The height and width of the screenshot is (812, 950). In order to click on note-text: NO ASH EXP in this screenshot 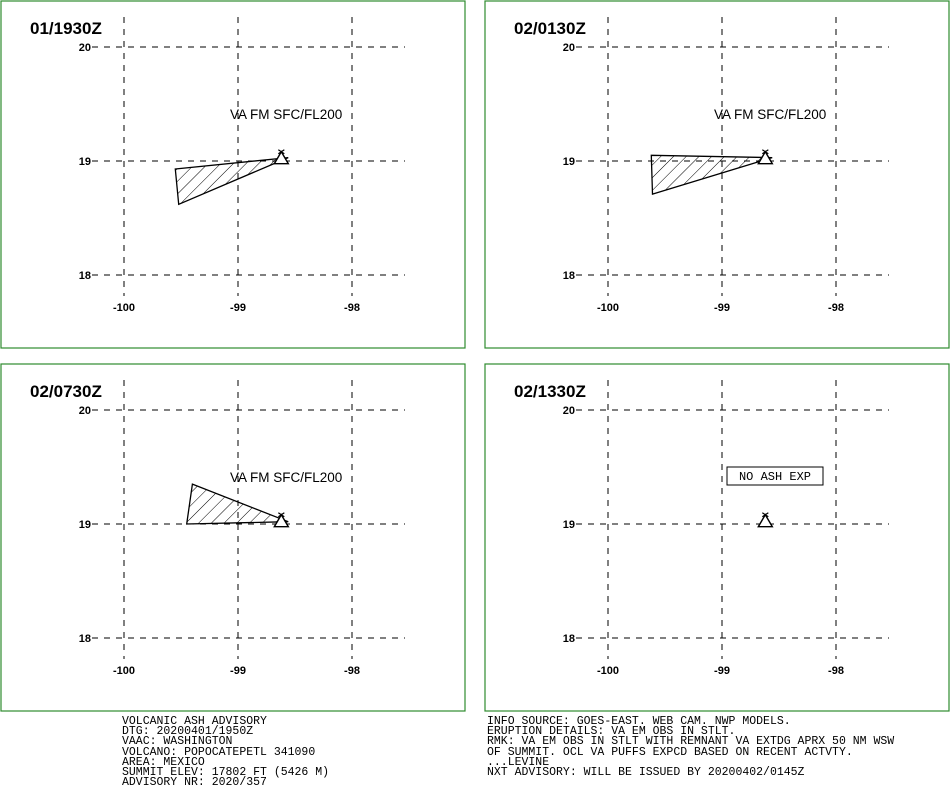, I will do `click(775, 477)`.